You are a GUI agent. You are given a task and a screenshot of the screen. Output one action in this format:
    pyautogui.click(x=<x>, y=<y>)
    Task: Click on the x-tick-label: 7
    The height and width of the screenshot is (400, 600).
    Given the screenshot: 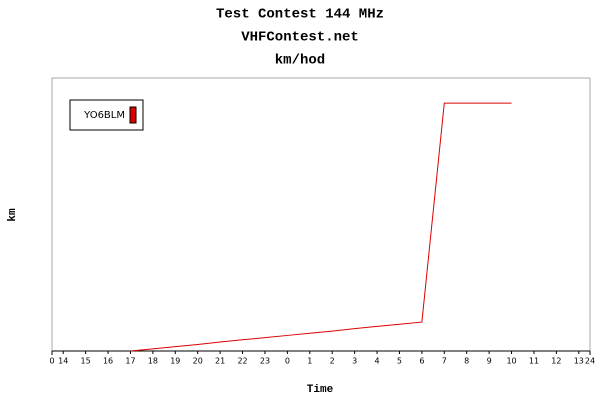 What is the action you would take?
    pyautogui.click(x=444, y=361)
    